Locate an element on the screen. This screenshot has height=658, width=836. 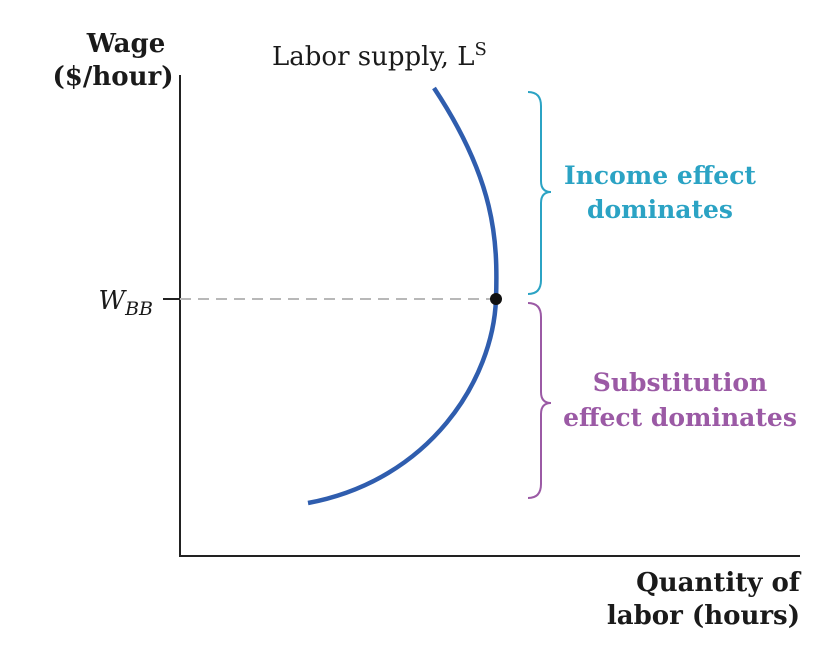
labor-supply-superscript: S is located at coordinates (480, 49).